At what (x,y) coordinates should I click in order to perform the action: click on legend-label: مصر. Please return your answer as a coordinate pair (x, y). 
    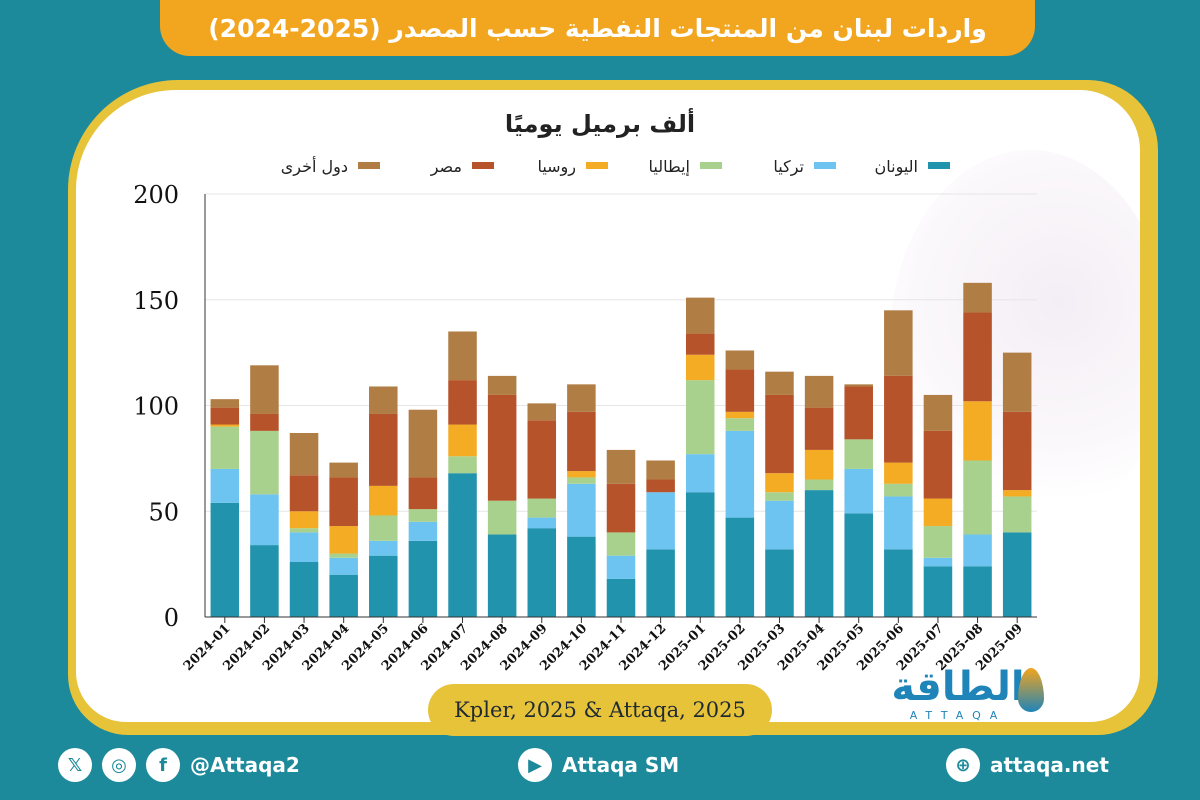
    Looking at the image, I should click on (446, 167).